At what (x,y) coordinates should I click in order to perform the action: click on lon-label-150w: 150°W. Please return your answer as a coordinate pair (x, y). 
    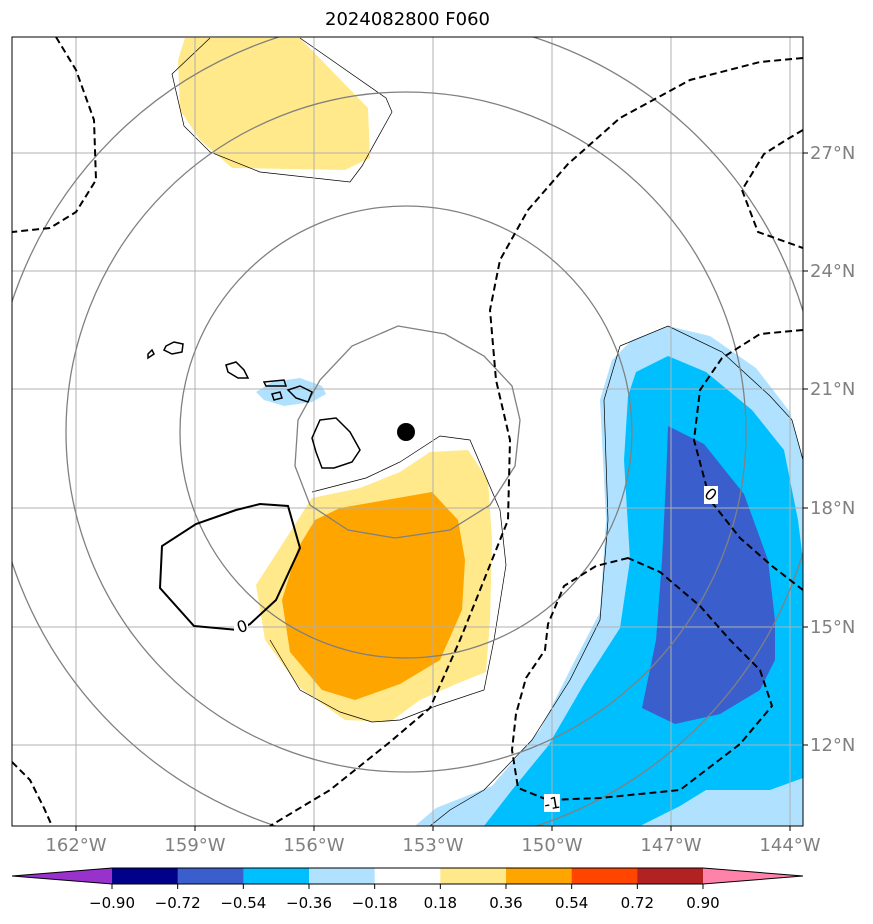
    Looking at the image, I should click on (551, 845).